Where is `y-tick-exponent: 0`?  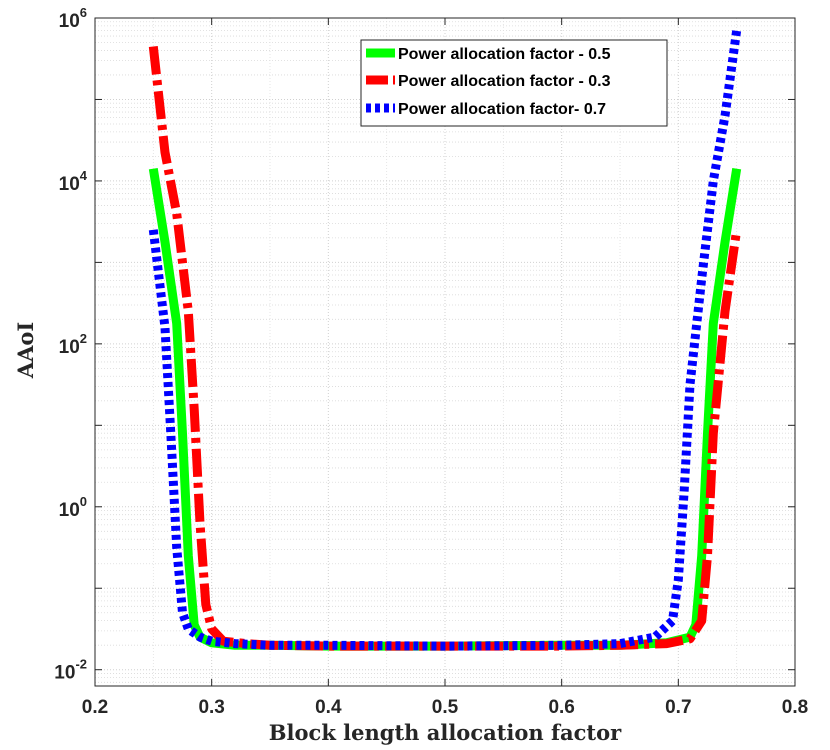 y-tick-exponent: 0 is located at coordinates (83, 501).